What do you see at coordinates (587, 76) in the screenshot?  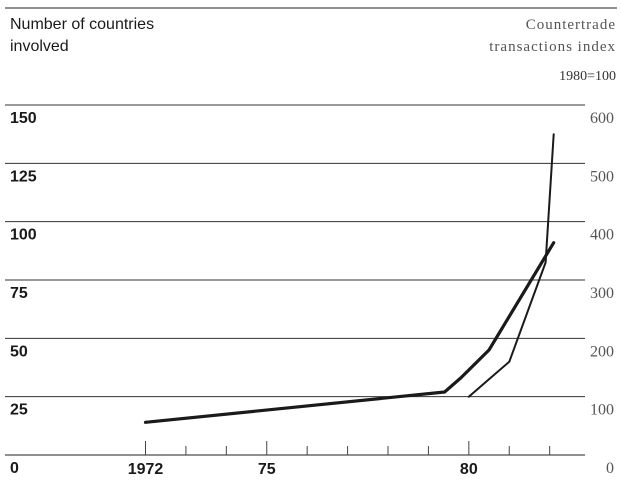 I see `right-axis-base: 1980=100` at bounding box center [587, 76].